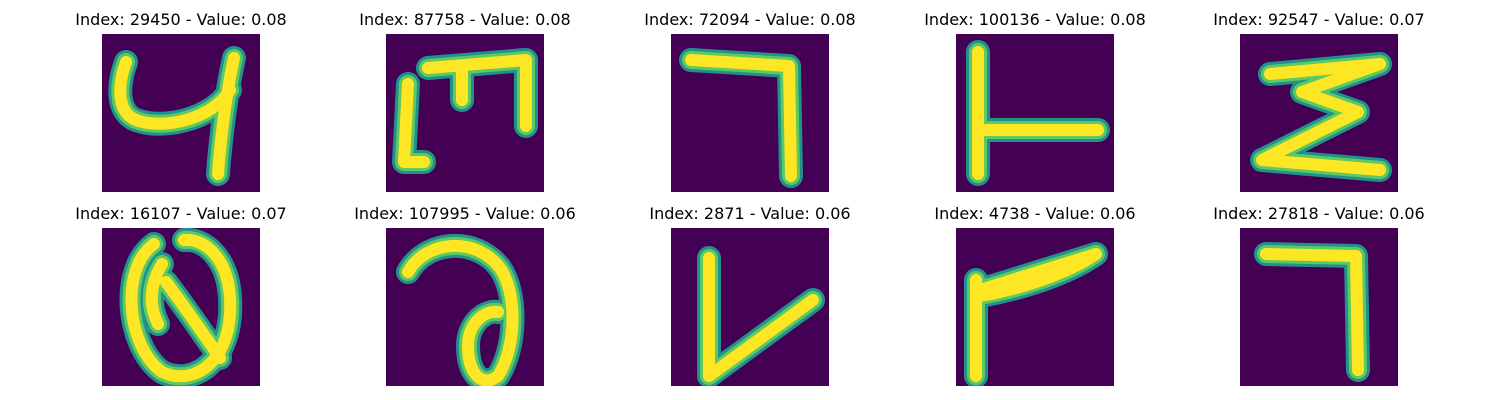 The height and width of the screenshot is (400, 1500). What do you see at coordinates (750, 213) in the screenshot?
I see `panel-title: Index: 2871 - Value: 0.06` at bounding box center [750, 213].